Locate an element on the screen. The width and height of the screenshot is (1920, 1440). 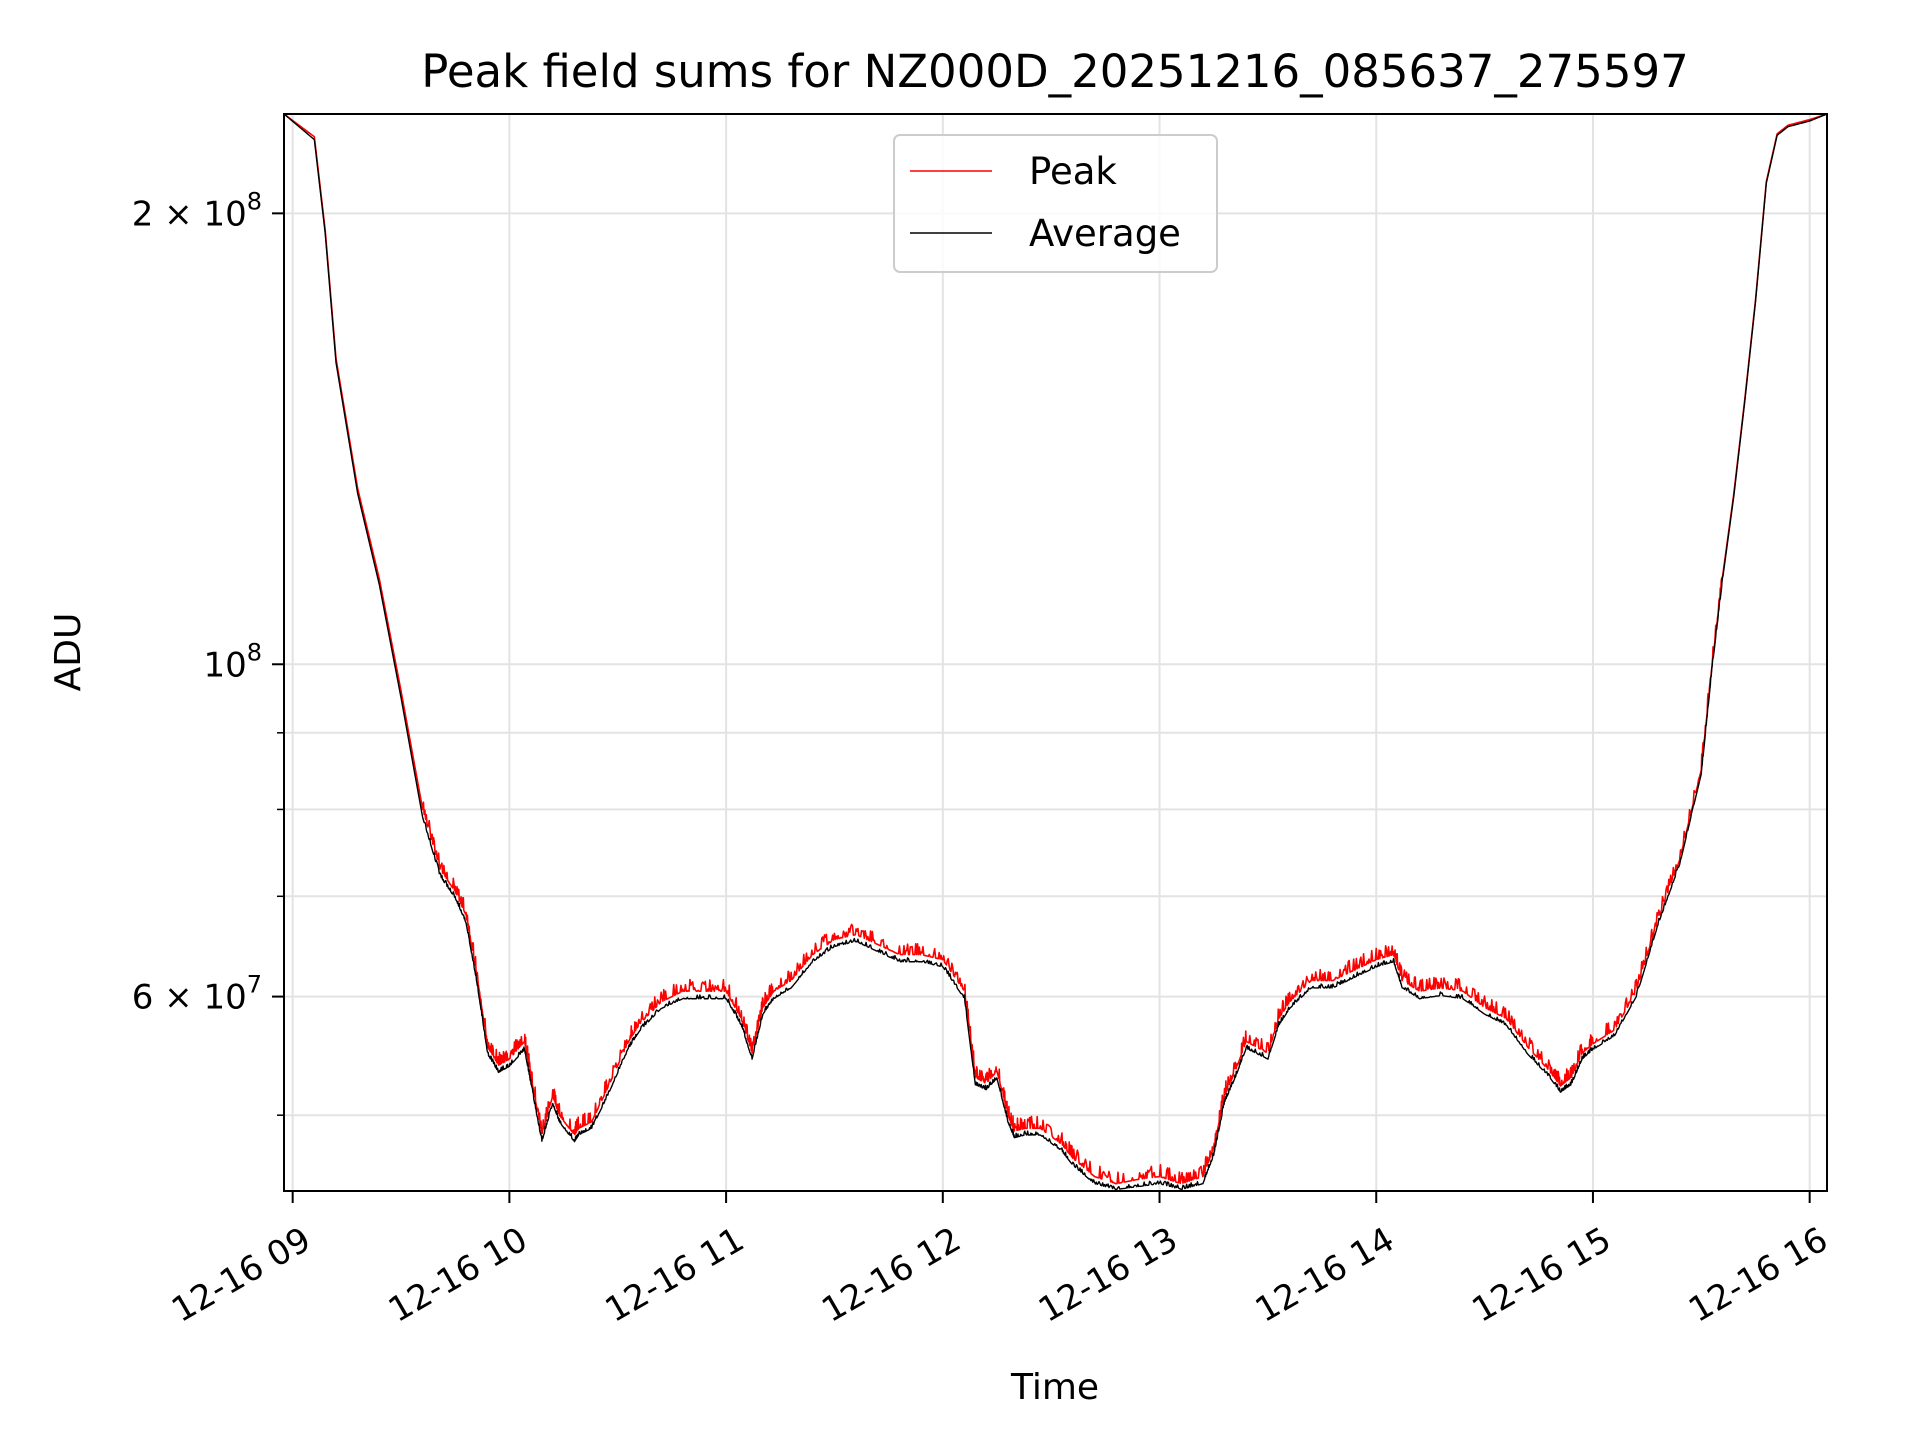
legend-box is located at coordinates (1055, 203).